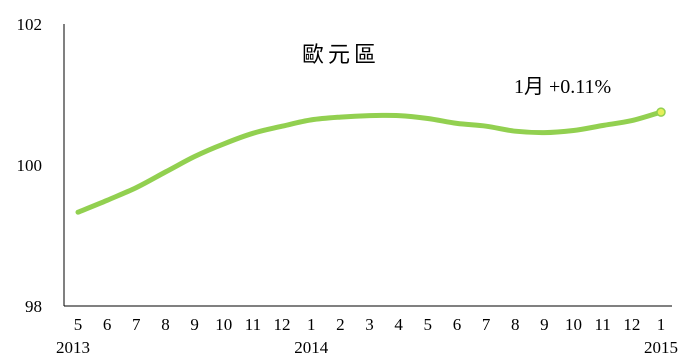 The width and height of the screenshot is (680, 358). What do you see at coordinates (33, 306) in the screenshot?
I see `y-tick-label: 98` at bounding box center [33, 306].